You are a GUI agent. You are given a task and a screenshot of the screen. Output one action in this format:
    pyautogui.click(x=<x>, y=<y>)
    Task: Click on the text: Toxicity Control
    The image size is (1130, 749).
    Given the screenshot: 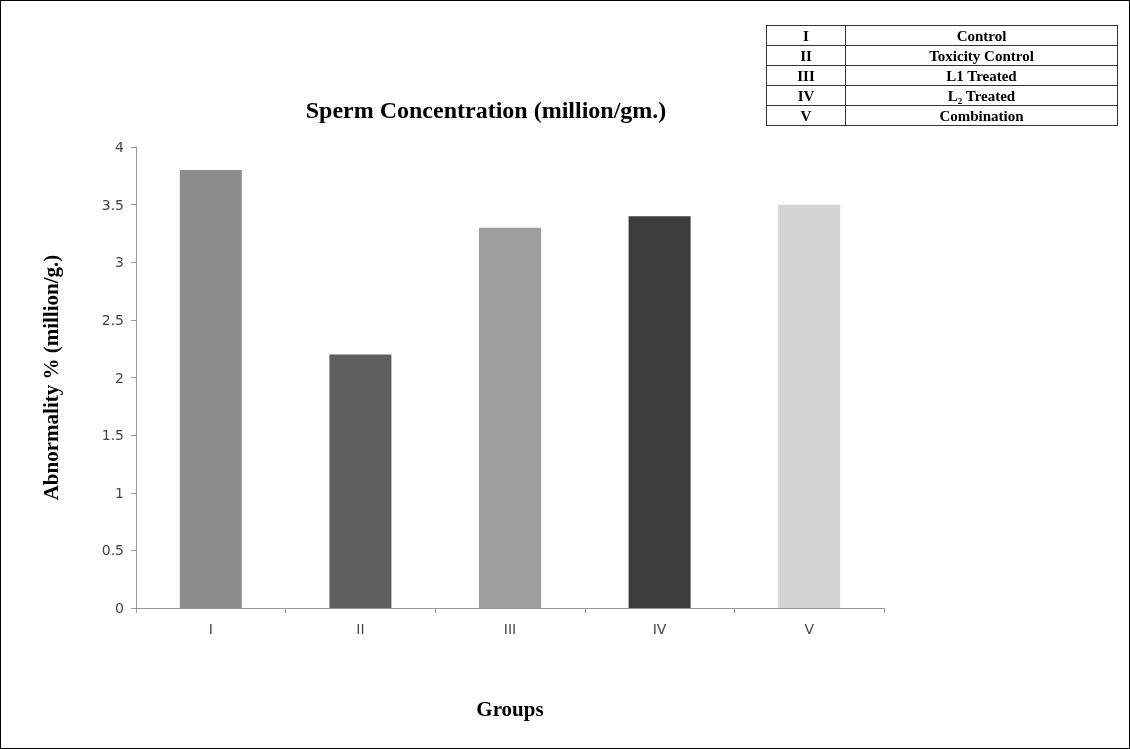 What is the action you would take?
    pyautogui.click(x=981, y=55)
    